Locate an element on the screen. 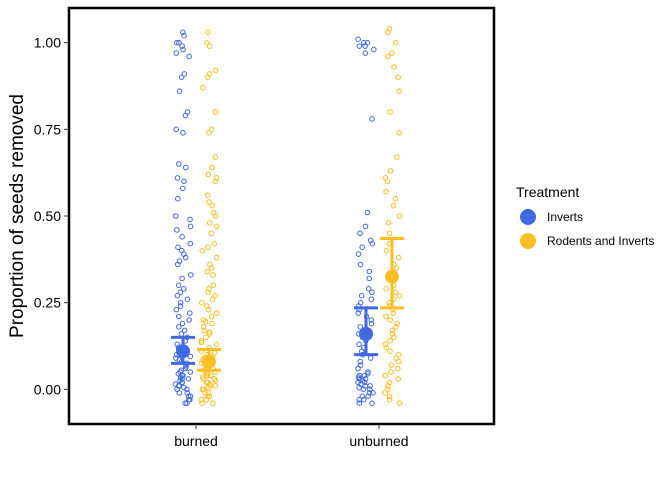 Image resolution: width=672 pixels, height=480 pixels. y-tick-label: 1.00 is located at coordinates (47, 43).